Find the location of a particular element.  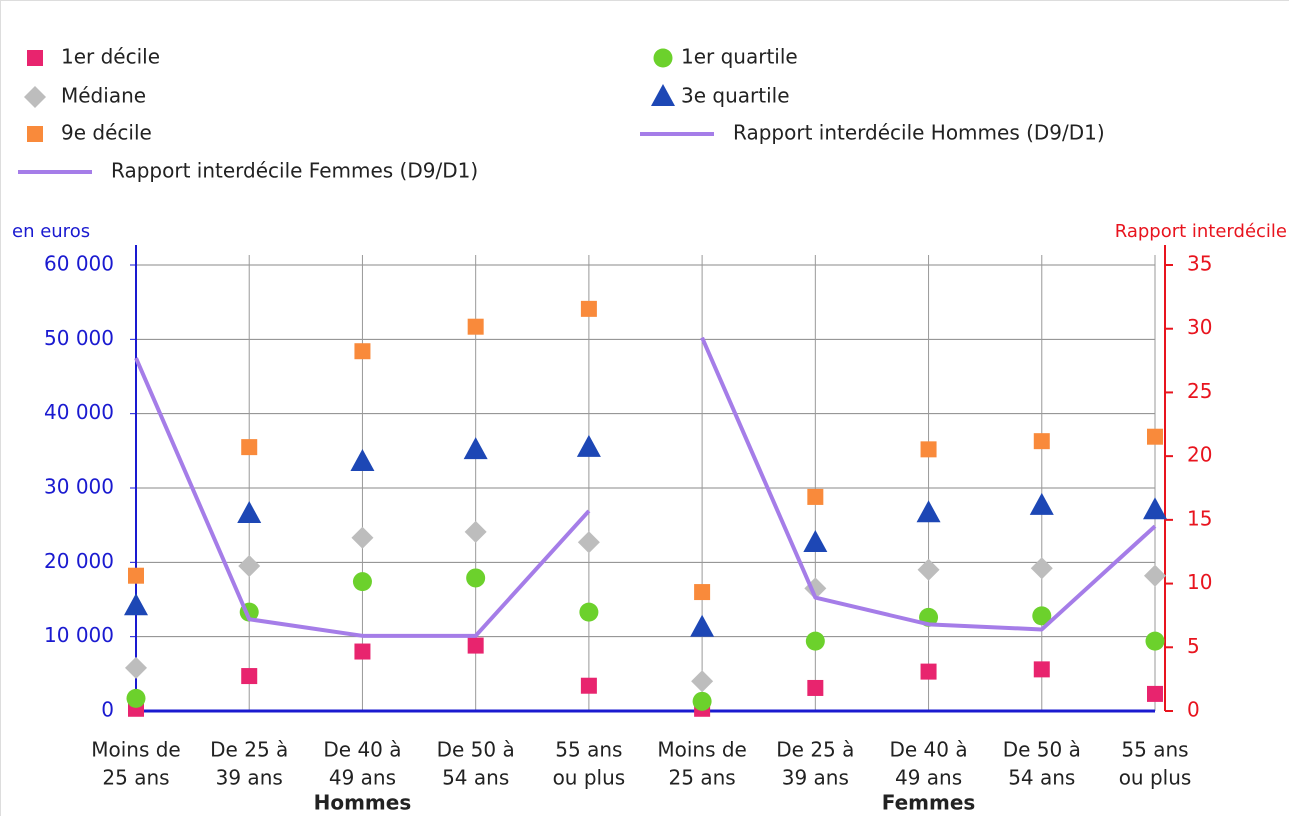

y2-tick-label: 35 is located at coordinates (1199, 264).